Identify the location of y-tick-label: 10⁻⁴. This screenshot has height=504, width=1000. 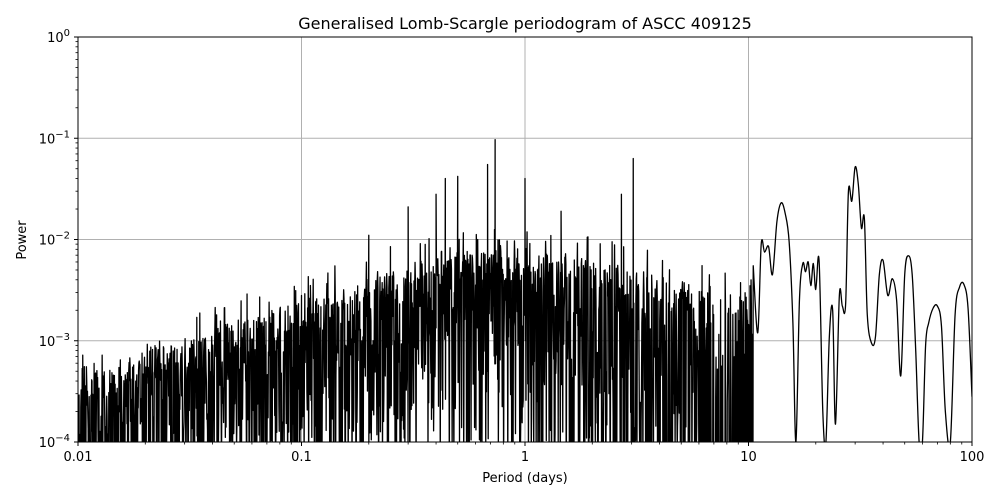
(54, 442).